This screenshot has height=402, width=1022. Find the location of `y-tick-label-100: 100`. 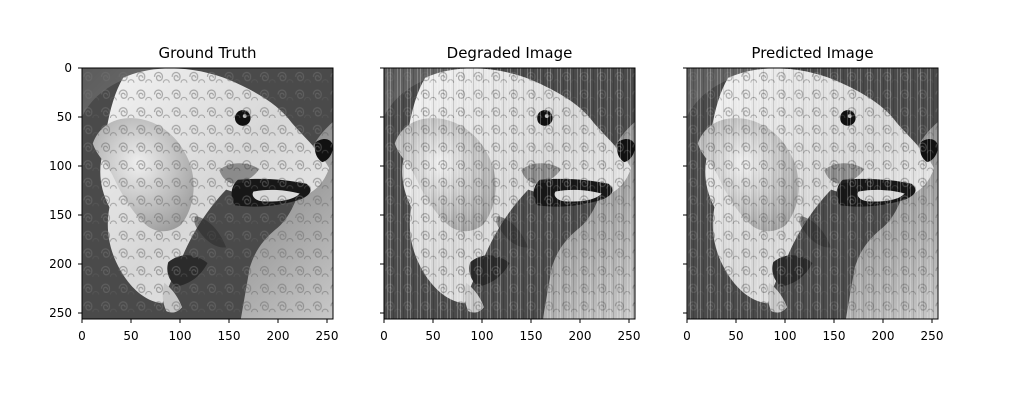

y-tick-label-100: 100 is located at coordinates (60, 166).